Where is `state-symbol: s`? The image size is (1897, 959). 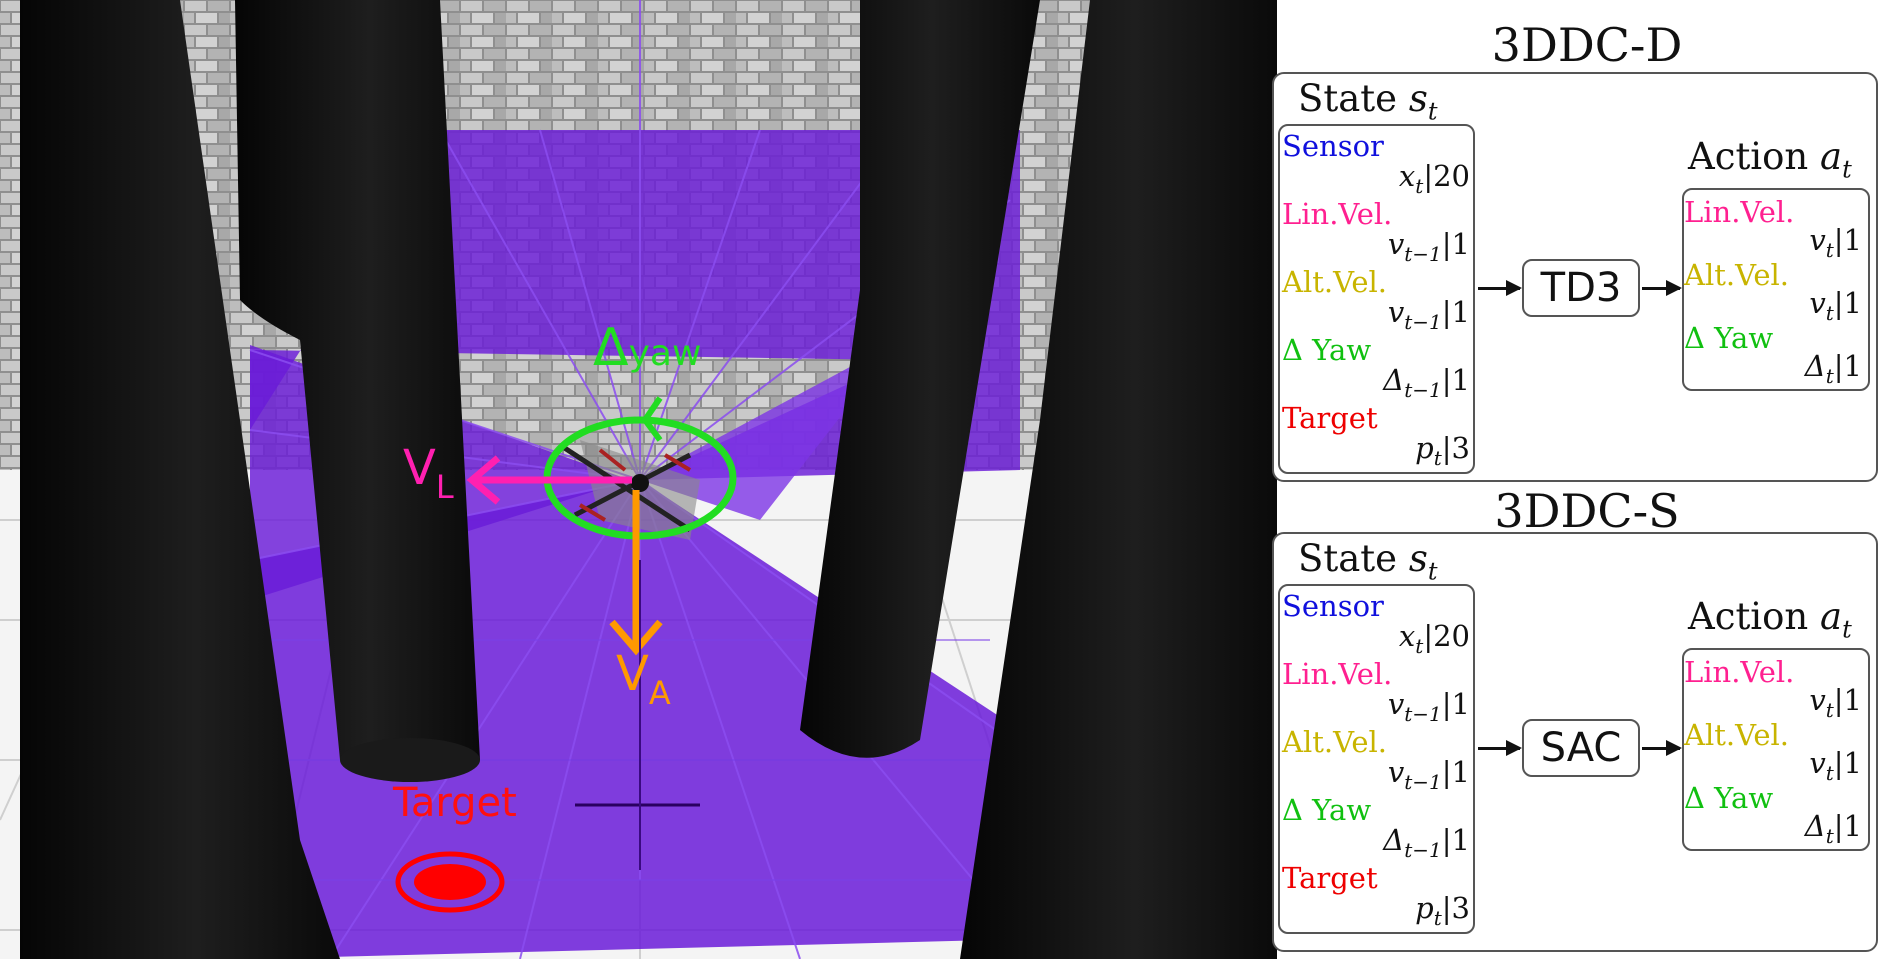
state-symbol: s is located at coordinates (1418, 558).